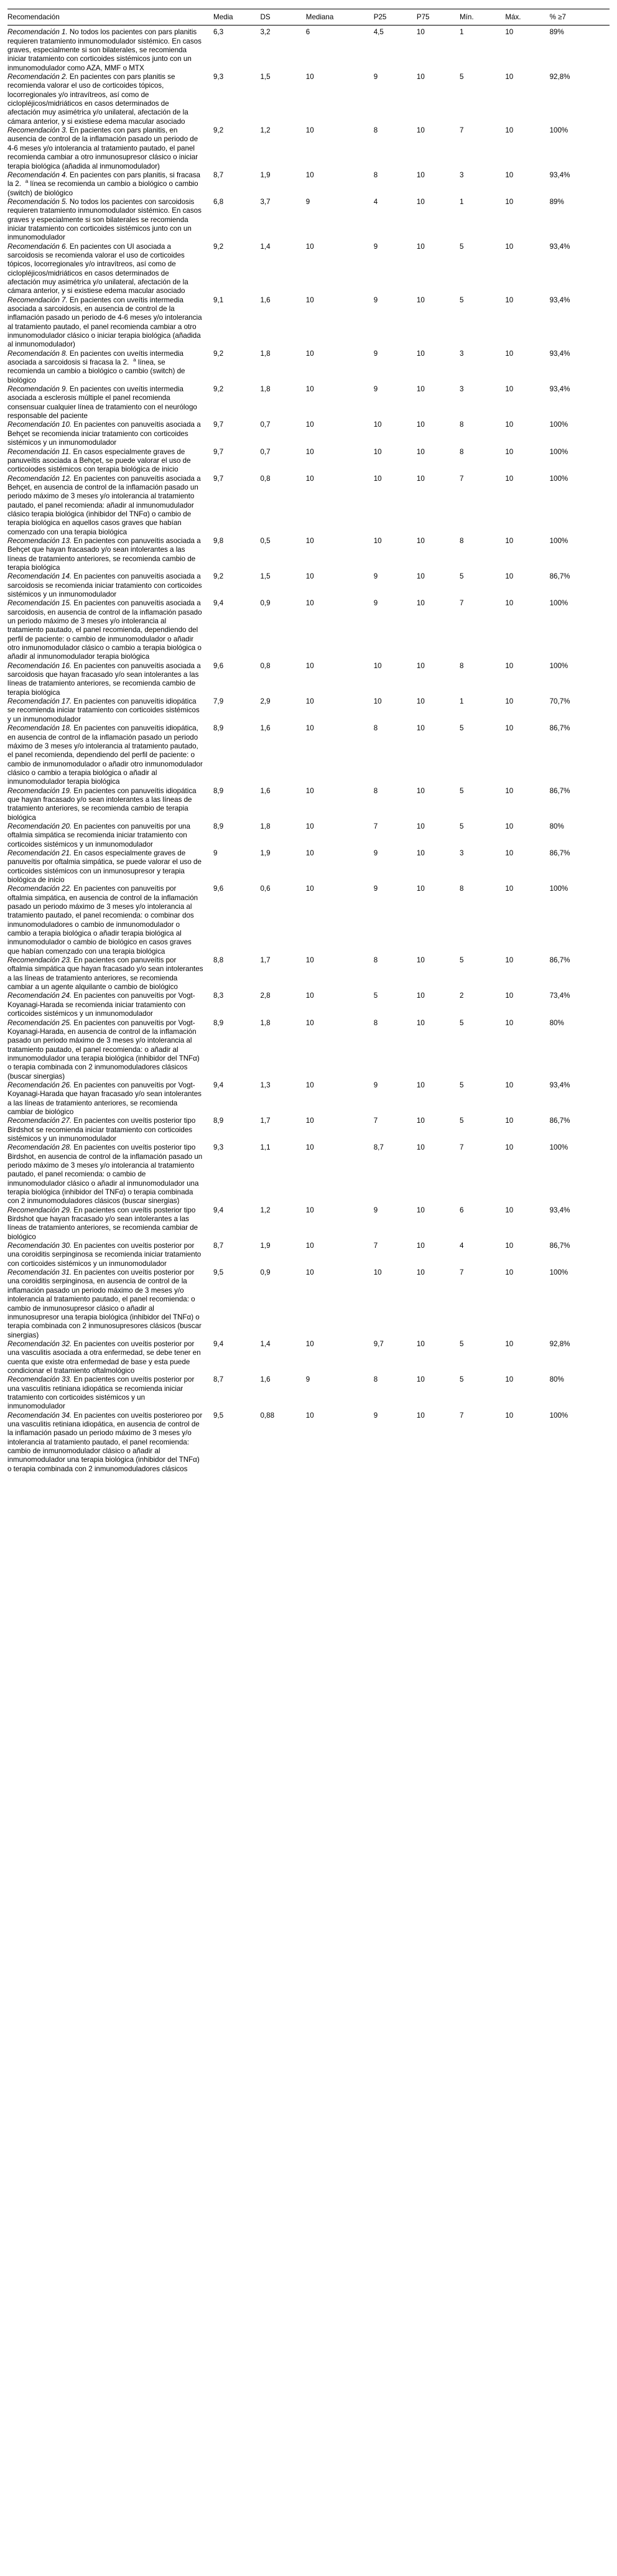 This screenshot has height=2576, width=617. What do you see at coordinates (265, 1272) in the screenshot?
I see `cell-ds: 0,9` at bounding box center [265, 1272].